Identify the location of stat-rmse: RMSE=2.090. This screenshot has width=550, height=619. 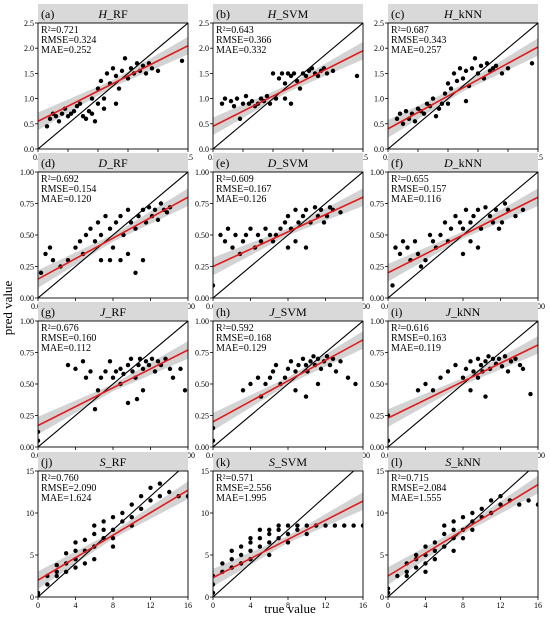
(68, 488).